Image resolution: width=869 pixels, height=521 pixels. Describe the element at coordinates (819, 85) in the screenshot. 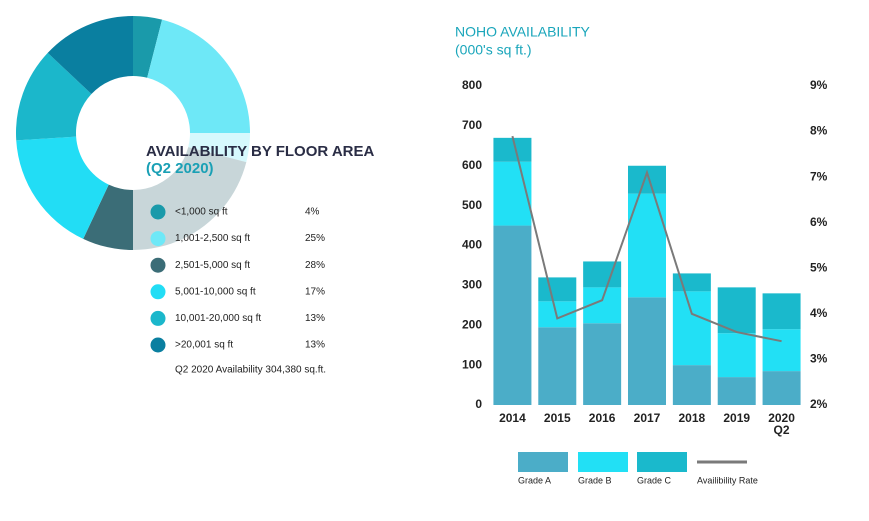

I see `y2-tick-label: 9%` at that location.